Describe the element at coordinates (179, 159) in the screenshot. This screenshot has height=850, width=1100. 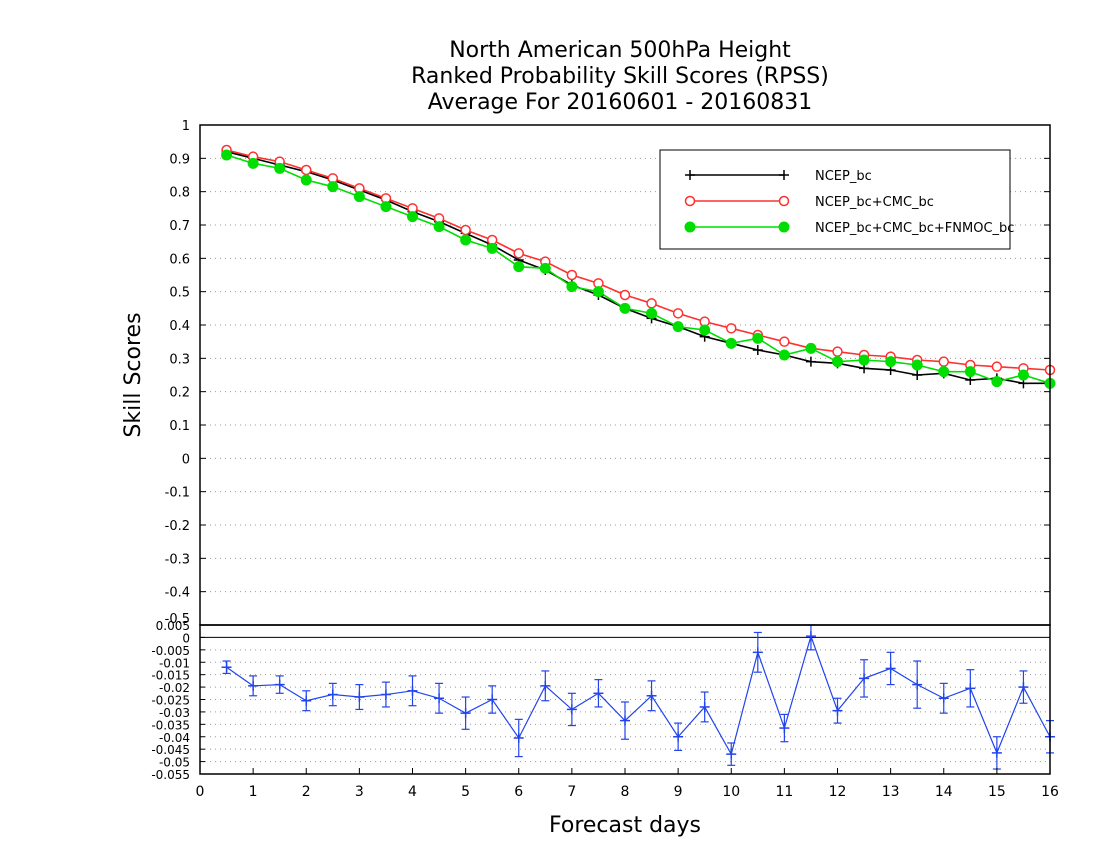
I see `main-y-tick-label: 0.9` at that location.